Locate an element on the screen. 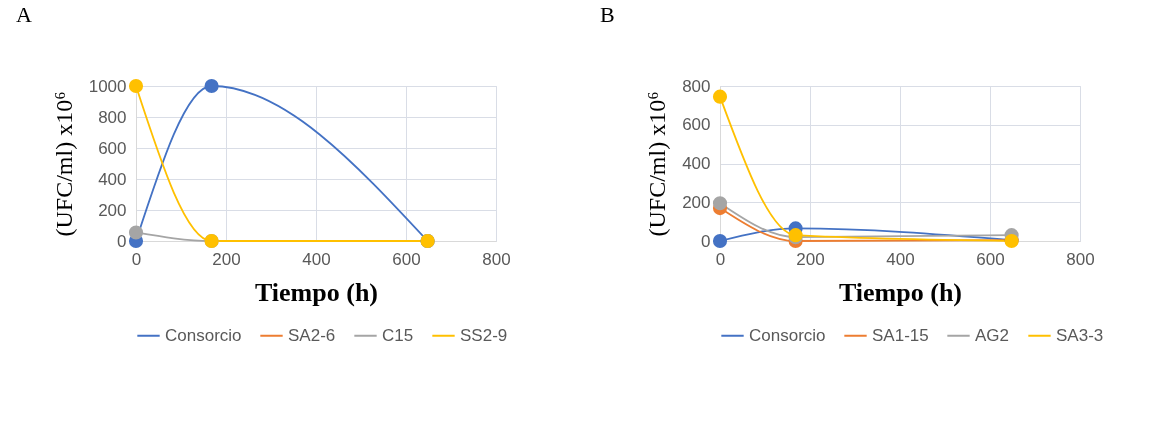 Image resolution: width=1172 pixels, height=431 pixels. chart-title: A is located at coordinates (24, 14).